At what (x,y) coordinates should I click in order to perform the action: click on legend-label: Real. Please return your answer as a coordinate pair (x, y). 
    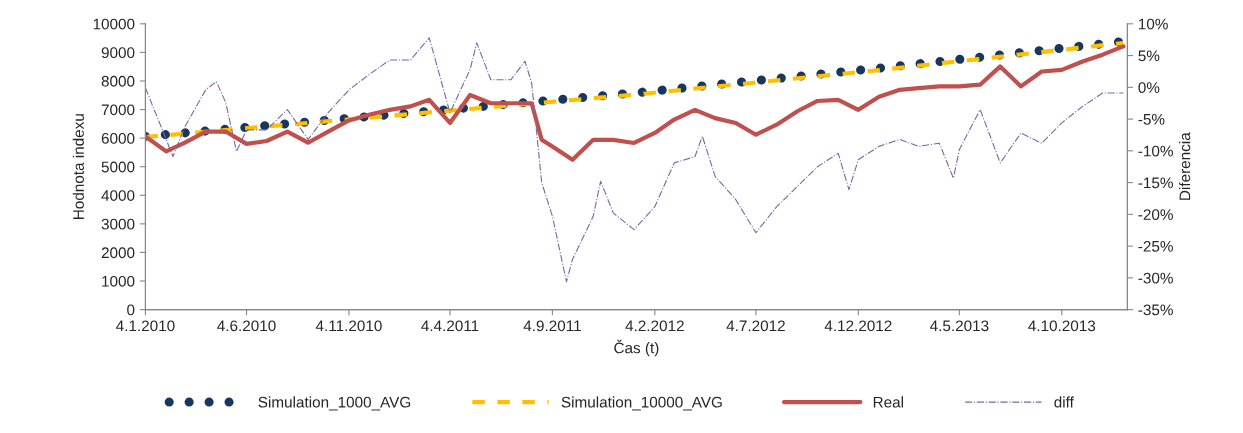
    Looking at the image, I should click on (888, 402).